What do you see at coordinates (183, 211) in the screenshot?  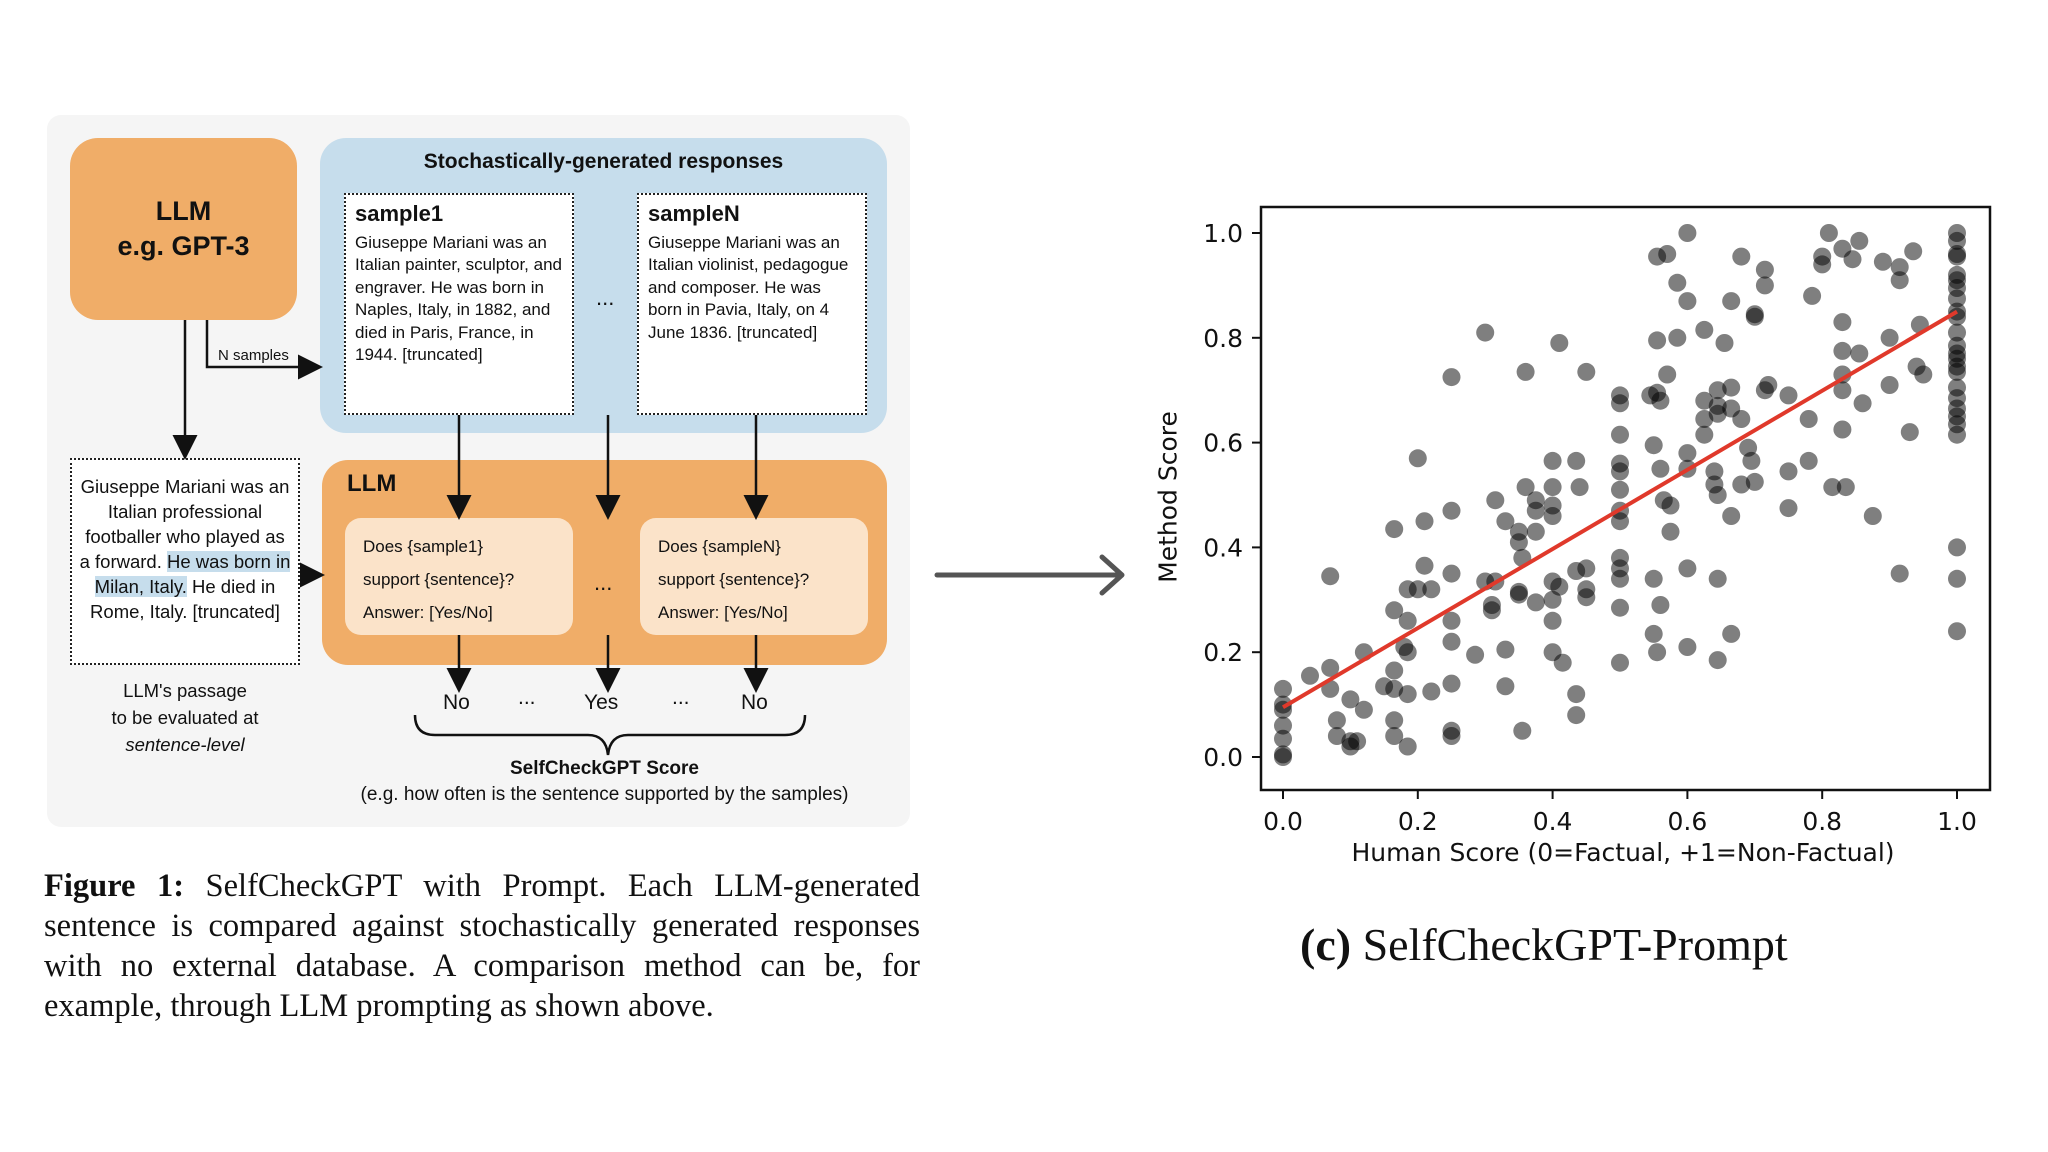 I see `llm-source-title: LLM` at bounding box center [183, 211].